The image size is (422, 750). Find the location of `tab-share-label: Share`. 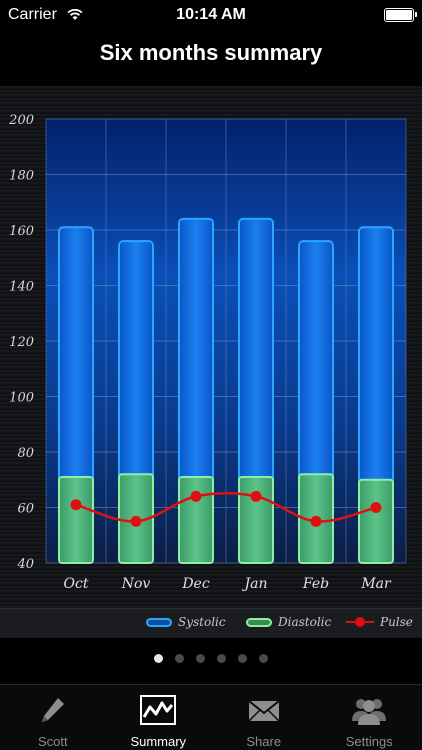

tab-share-label: Share is located at coordinates (264, 741).